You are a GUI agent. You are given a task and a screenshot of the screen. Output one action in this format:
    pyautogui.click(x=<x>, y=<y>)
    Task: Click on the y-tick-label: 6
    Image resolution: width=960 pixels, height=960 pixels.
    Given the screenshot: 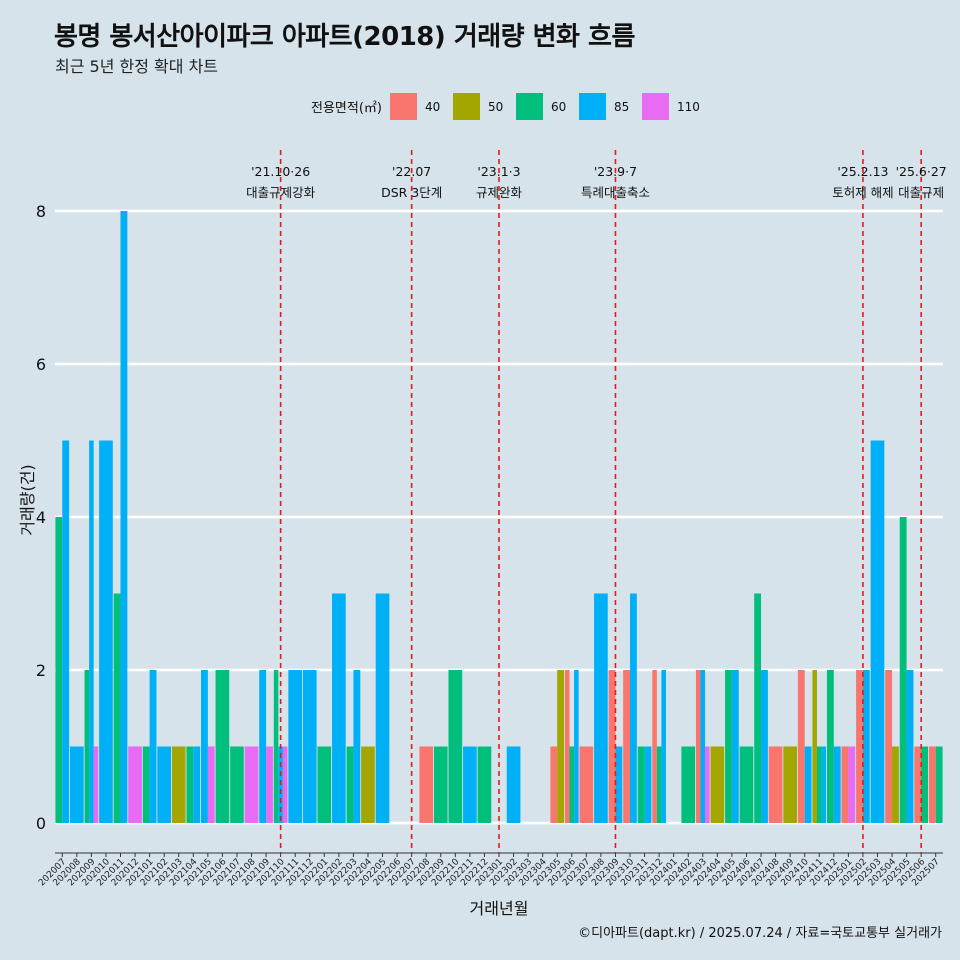 What is the action you would take?
    pyautogui.click(x=41, y=364)
    